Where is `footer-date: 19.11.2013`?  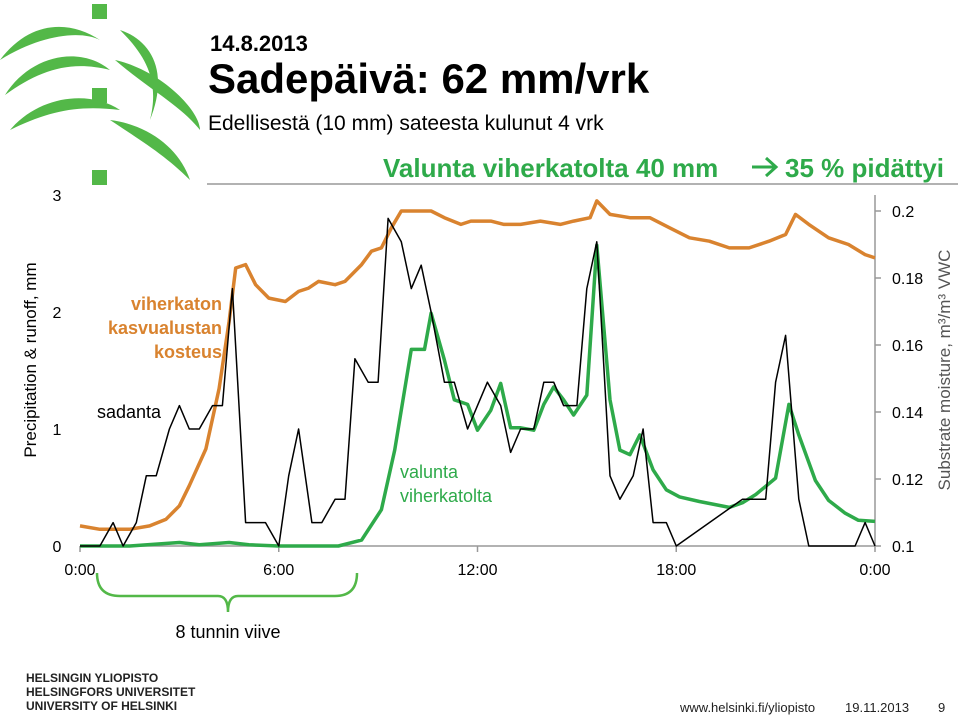
footer-date: 19.11.2013 is located at coordinates (877, 707).